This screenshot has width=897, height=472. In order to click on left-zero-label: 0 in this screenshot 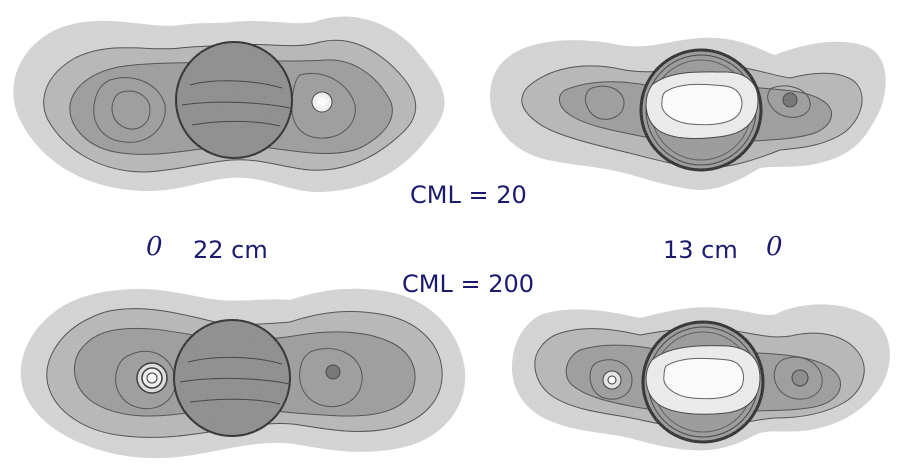, I will do `click(154, 247)`.